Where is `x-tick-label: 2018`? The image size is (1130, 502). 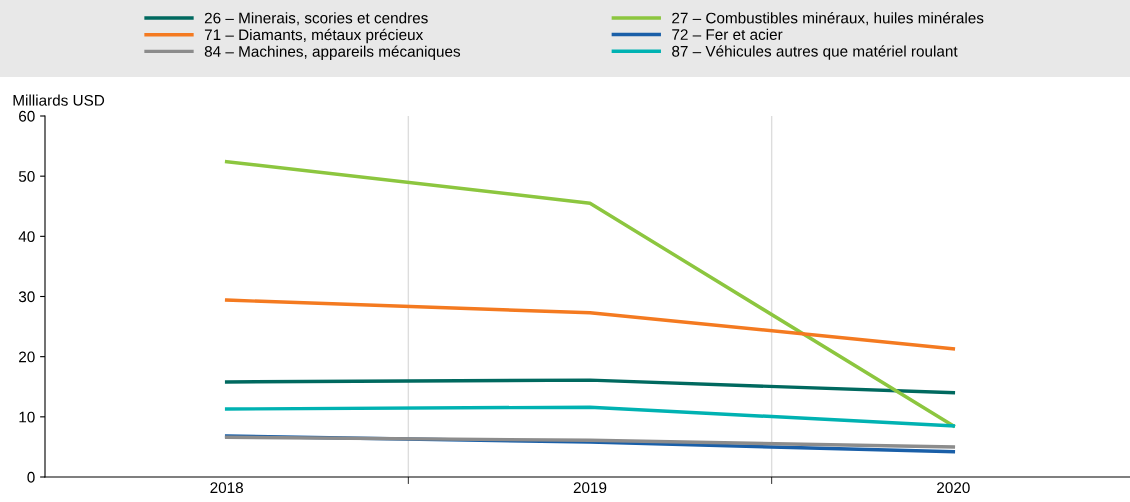 x-tick-label: 2018 is located at coordinates (226, 488).